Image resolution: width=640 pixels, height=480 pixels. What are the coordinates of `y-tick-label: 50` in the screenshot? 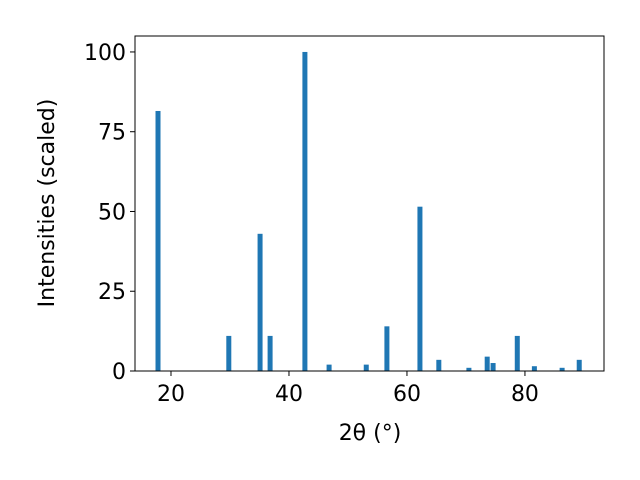 It's located at (112, 212).